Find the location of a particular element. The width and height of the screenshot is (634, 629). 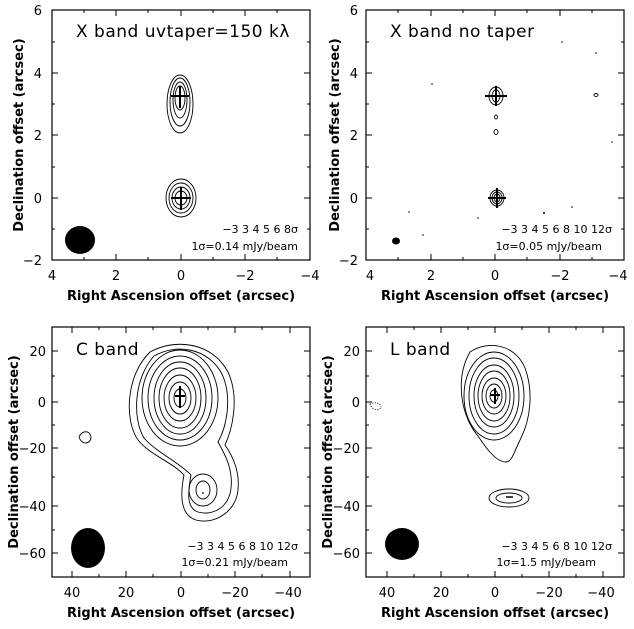

noise-specks is located at coordinates (510, 138).